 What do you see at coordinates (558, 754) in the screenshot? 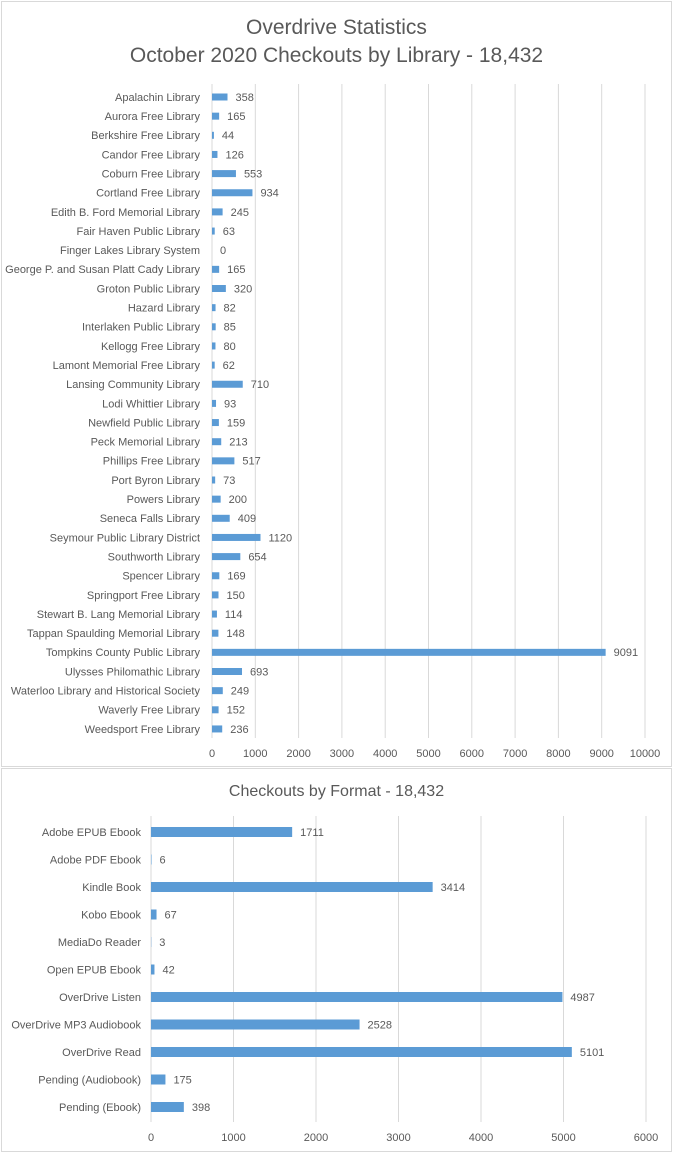
I see `x-tick-label: 8000` at bounding box center [558, 754].